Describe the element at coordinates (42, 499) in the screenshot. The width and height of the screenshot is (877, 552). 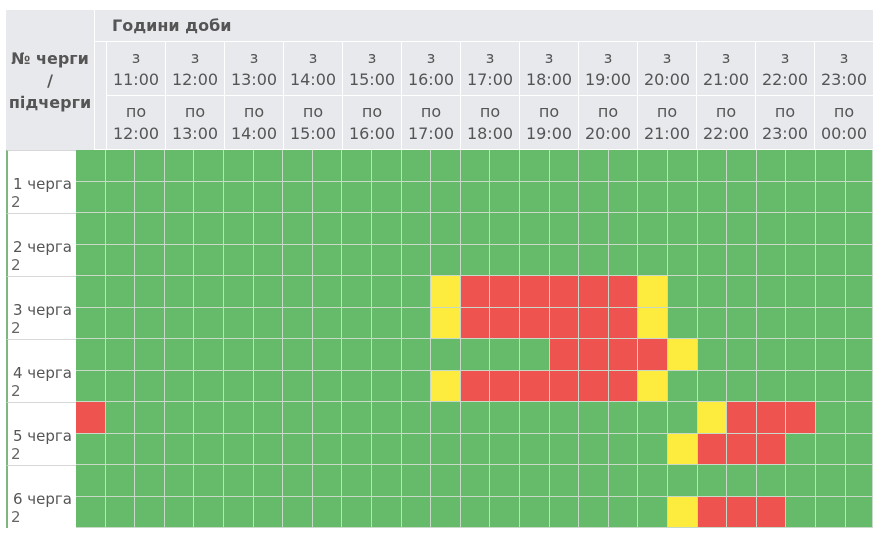
I see `queue-name: 6 черга` at that location.